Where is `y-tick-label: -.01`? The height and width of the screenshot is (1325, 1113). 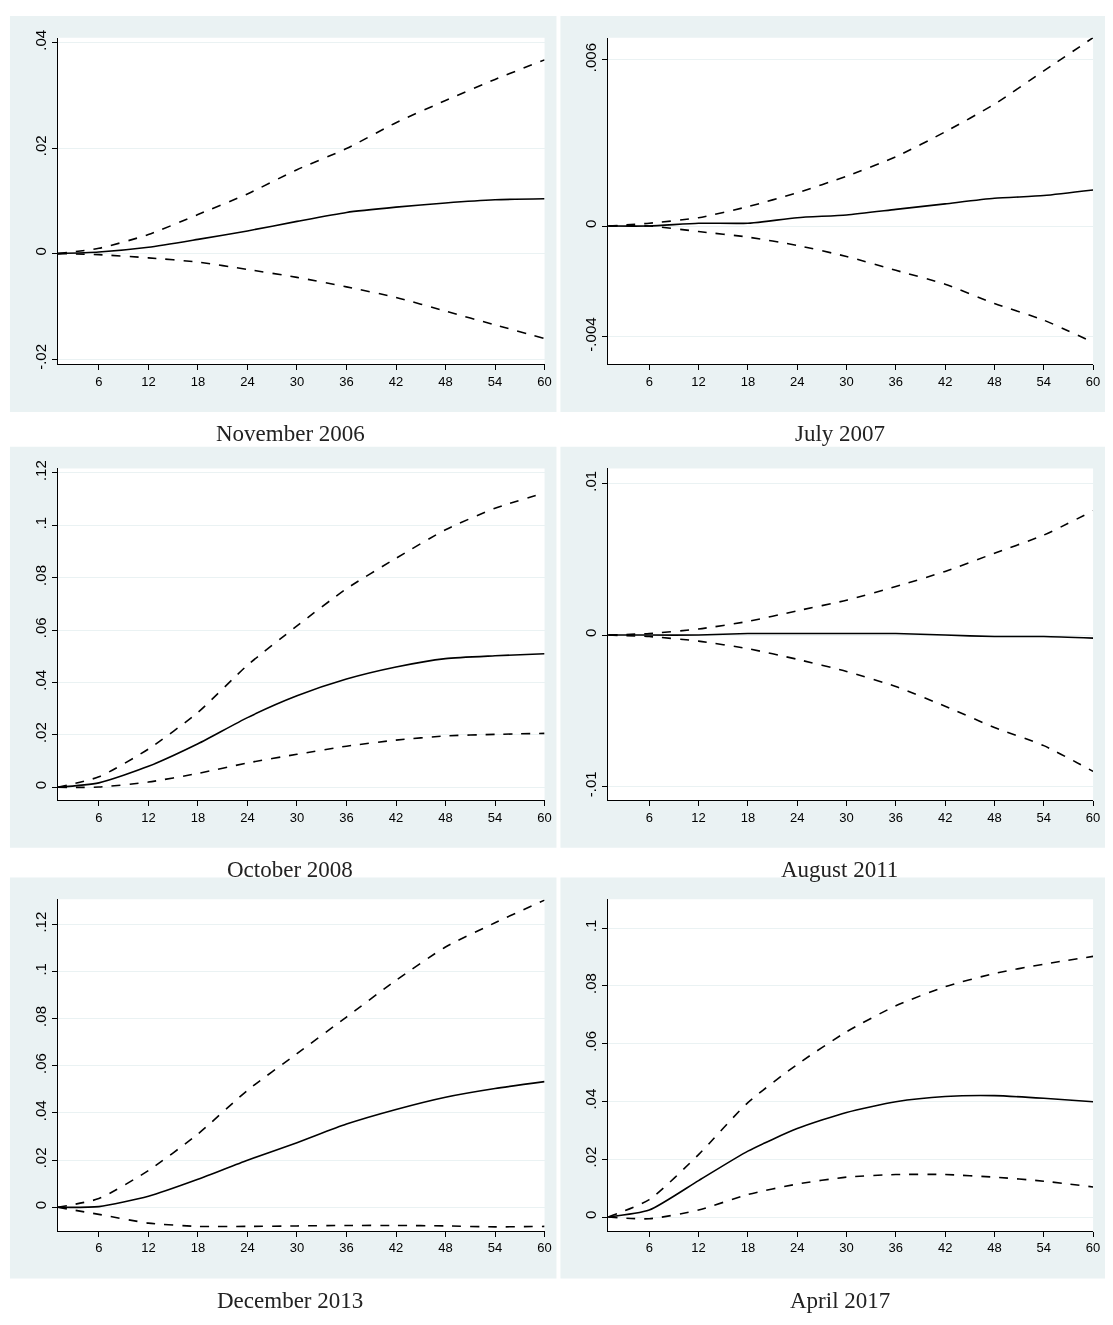
y-tick-label: -.01 is located at coordinates (591, 784).